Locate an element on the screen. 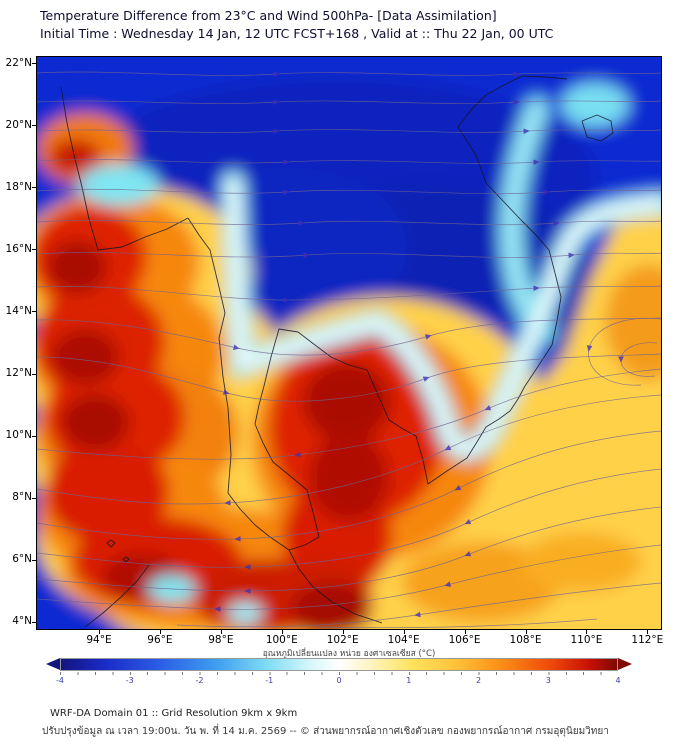  colorbar-tick-label: 1 is located at coordinates (409, 680).